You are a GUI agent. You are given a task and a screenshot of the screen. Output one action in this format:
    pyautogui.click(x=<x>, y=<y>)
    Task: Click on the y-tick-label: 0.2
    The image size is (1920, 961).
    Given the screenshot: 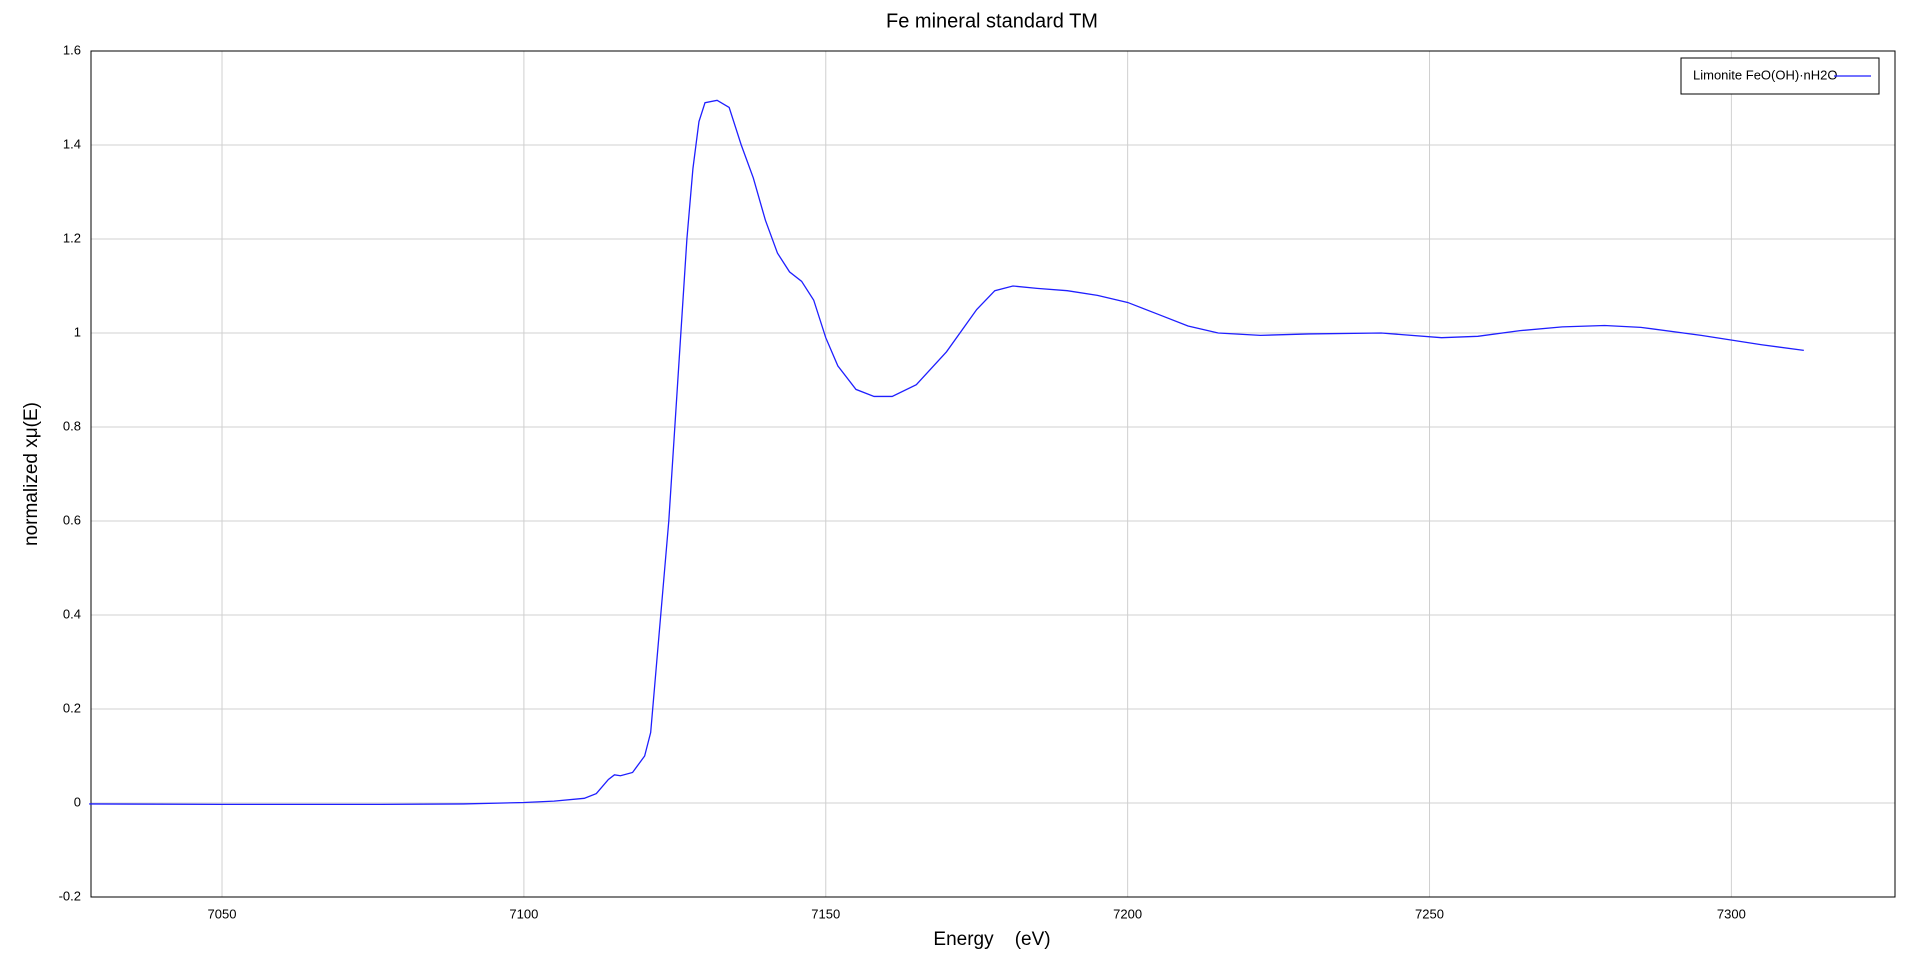 What is the action you would take?
    pyautogui.click(x=72, y=707)
    